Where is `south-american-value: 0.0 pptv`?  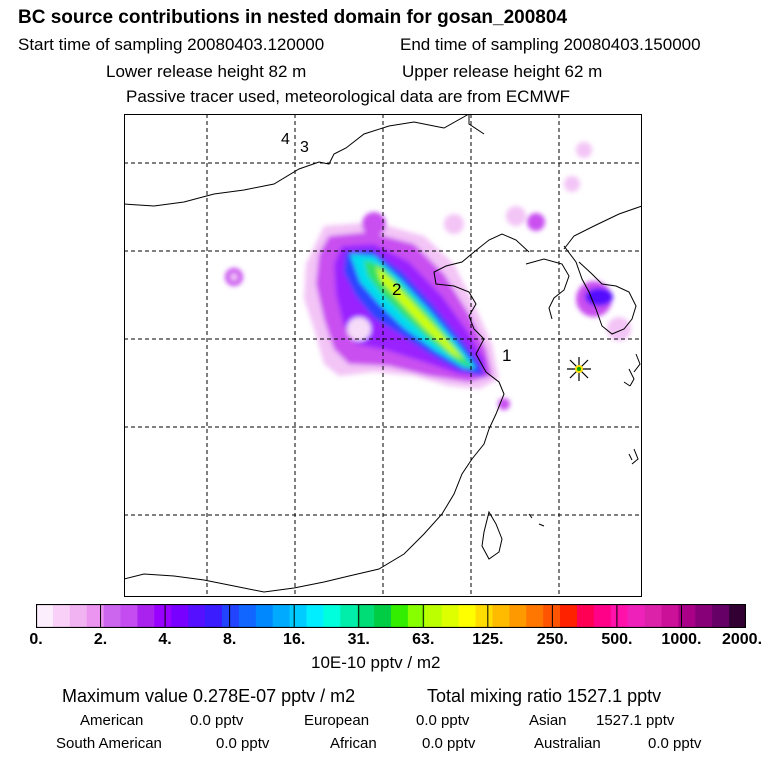 south-american-value: 0.0 pptv is located at coordinates (243, 743).